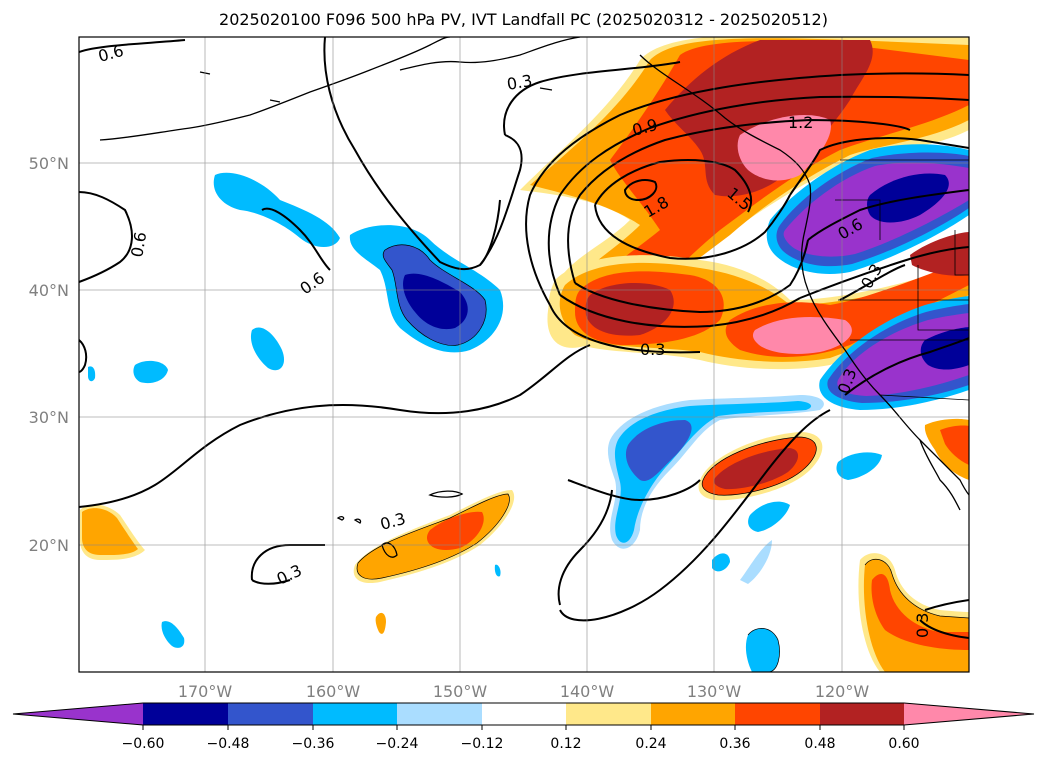 Image resolution: width=1047 pixels, height=765 pixels. Describe the element at coordinates (725, 142) in the screenshot. I see `coastline-bc` at that location.